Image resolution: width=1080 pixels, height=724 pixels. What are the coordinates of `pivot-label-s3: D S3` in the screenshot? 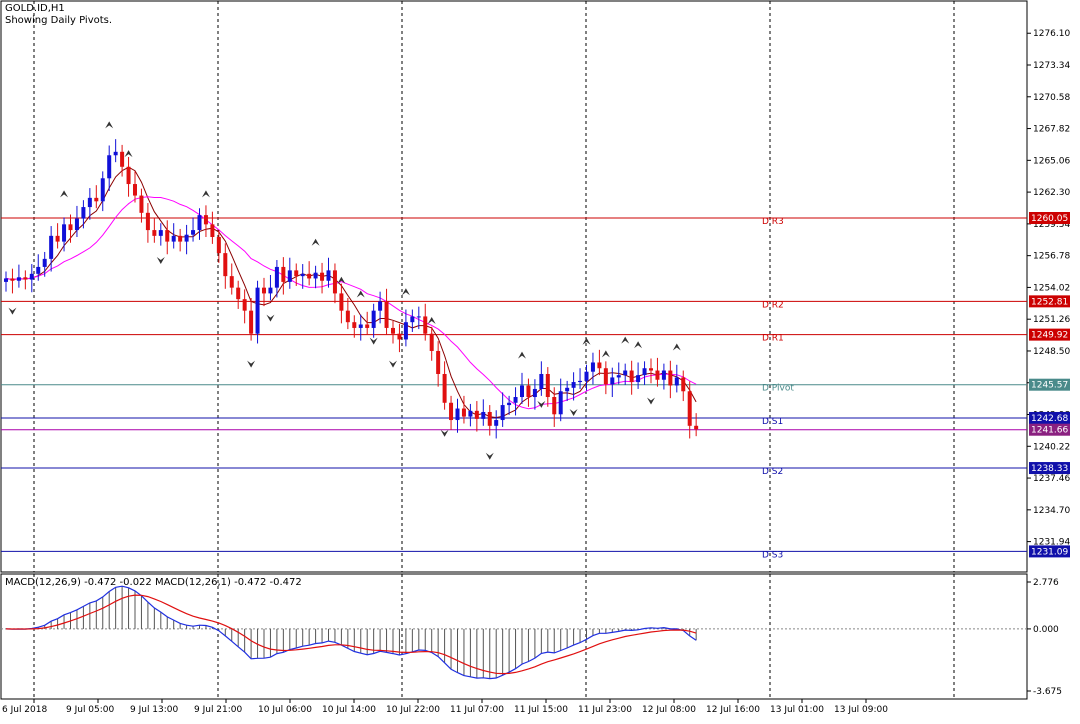 It's located at (772, 555).